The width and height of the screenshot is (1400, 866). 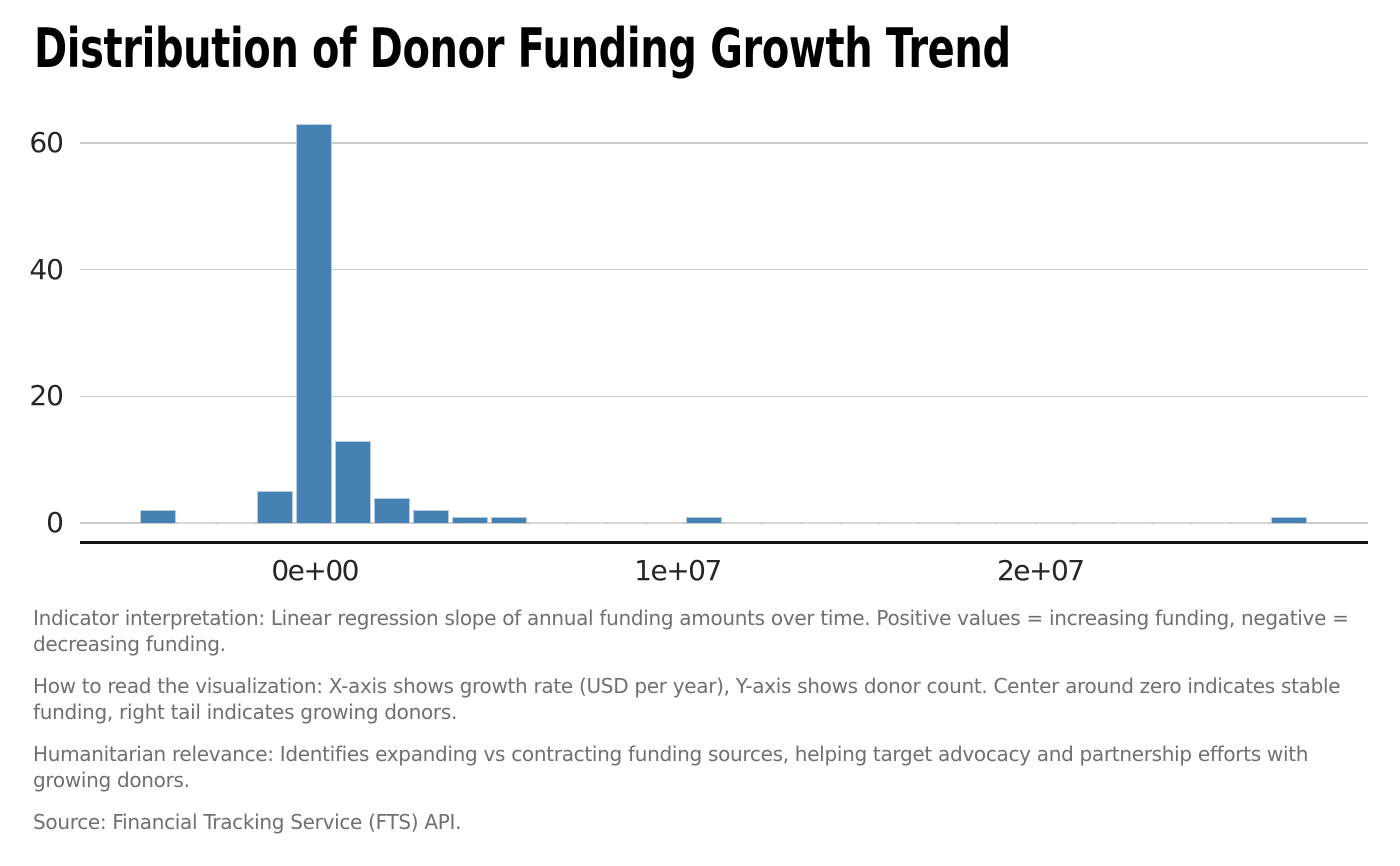 I want to click on y-tick-label: 60, so click(x=46, y=143).